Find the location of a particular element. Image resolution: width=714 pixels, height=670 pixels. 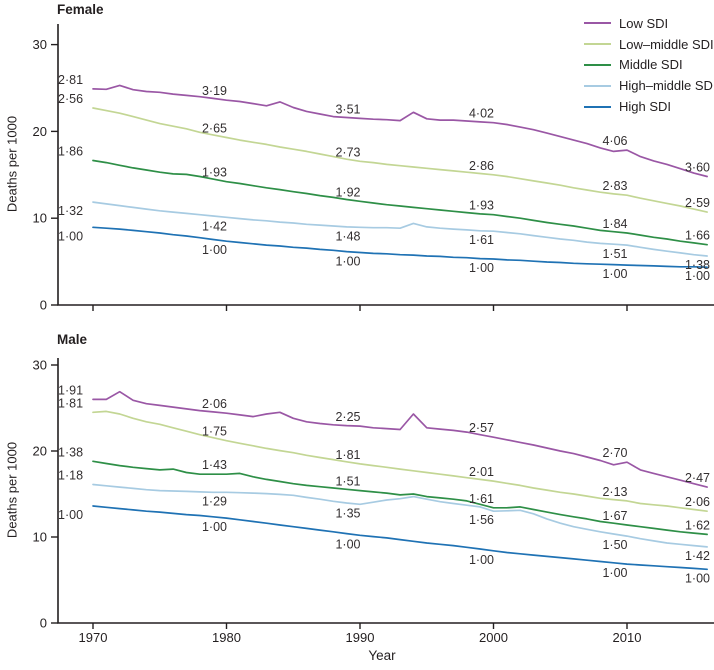

ratio-label-low-sdi: 3·60 is located at coordinates (697, 168).